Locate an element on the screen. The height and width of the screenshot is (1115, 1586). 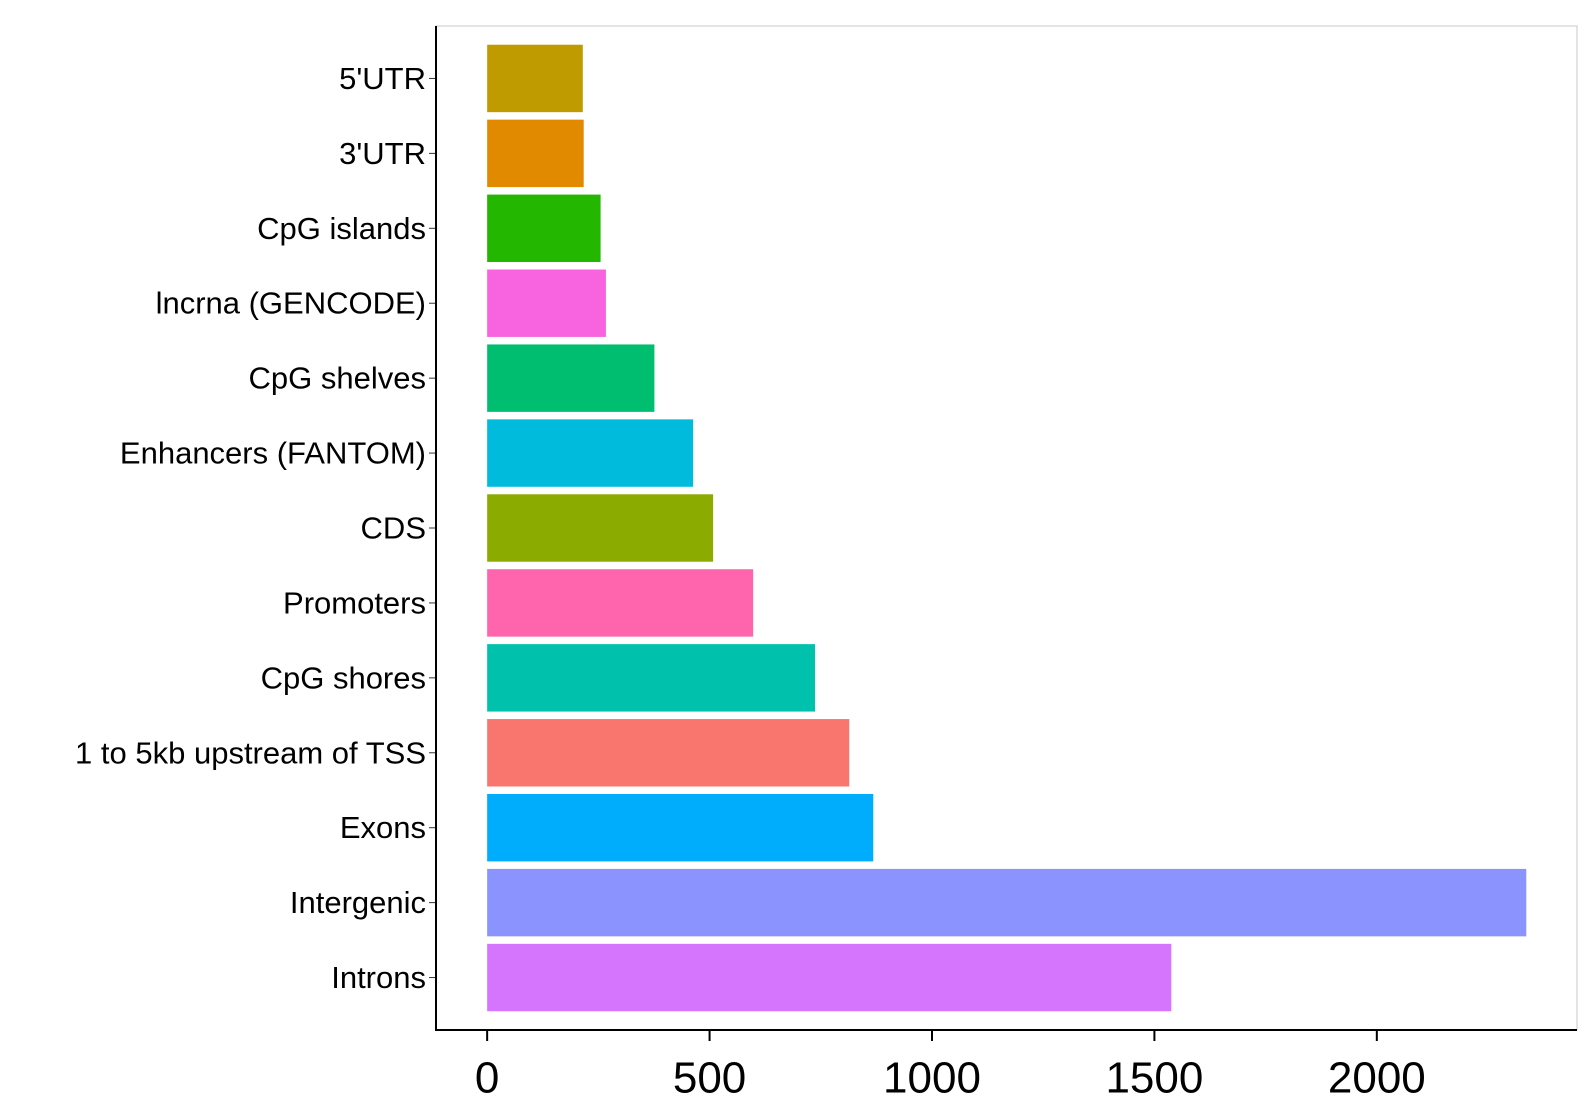
category-label: CpG islands is located at coordinates (341, 228).